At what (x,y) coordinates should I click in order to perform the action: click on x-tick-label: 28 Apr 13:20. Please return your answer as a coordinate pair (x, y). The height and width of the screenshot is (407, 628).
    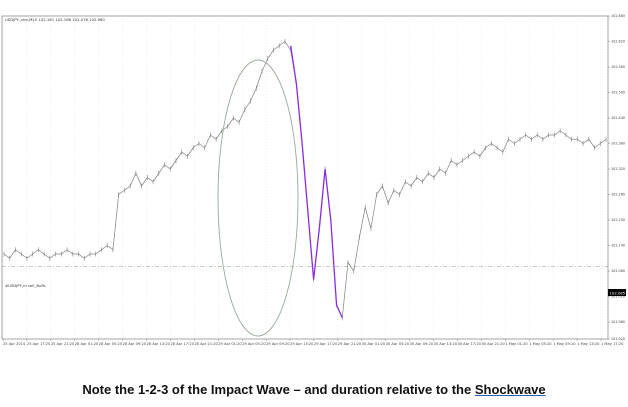
    Looking at the image, I should click on (159, 344).